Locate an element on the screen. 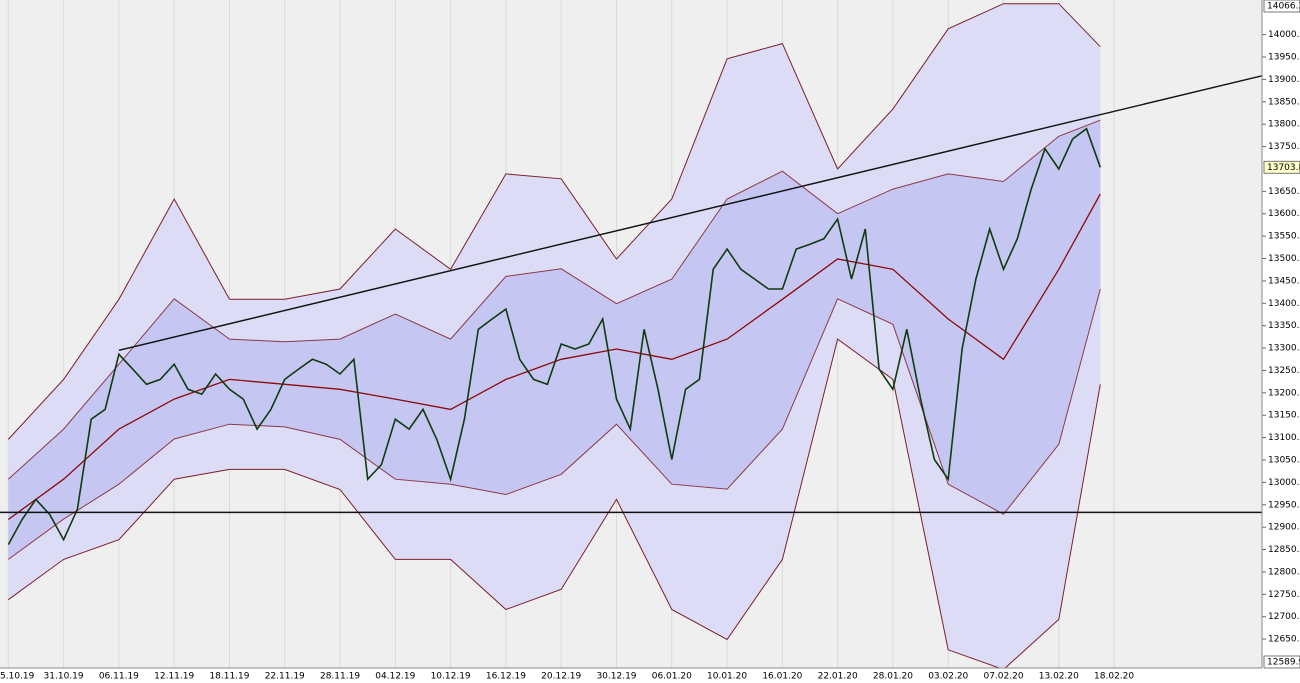 The height and width of the screenshot is (683, 1300). y-tick-label: 13300.0 is located at coordinates (1284, 349).